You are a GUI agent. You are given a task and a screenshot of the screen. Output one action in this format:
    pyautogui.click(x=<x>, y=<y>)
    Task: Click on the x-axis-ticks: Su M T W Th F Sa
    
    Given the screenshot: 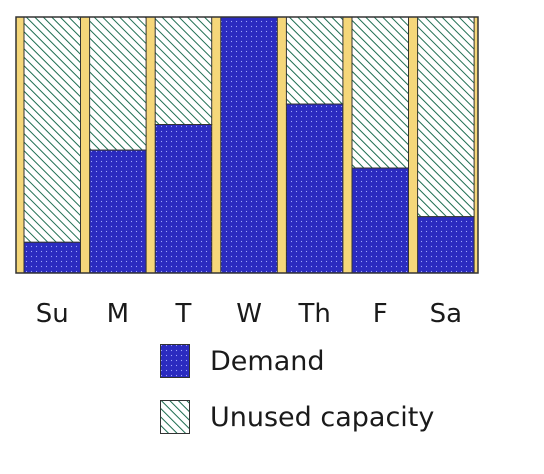 What is the action you would take?
    pyautogui.click(x=249, y=314)
    